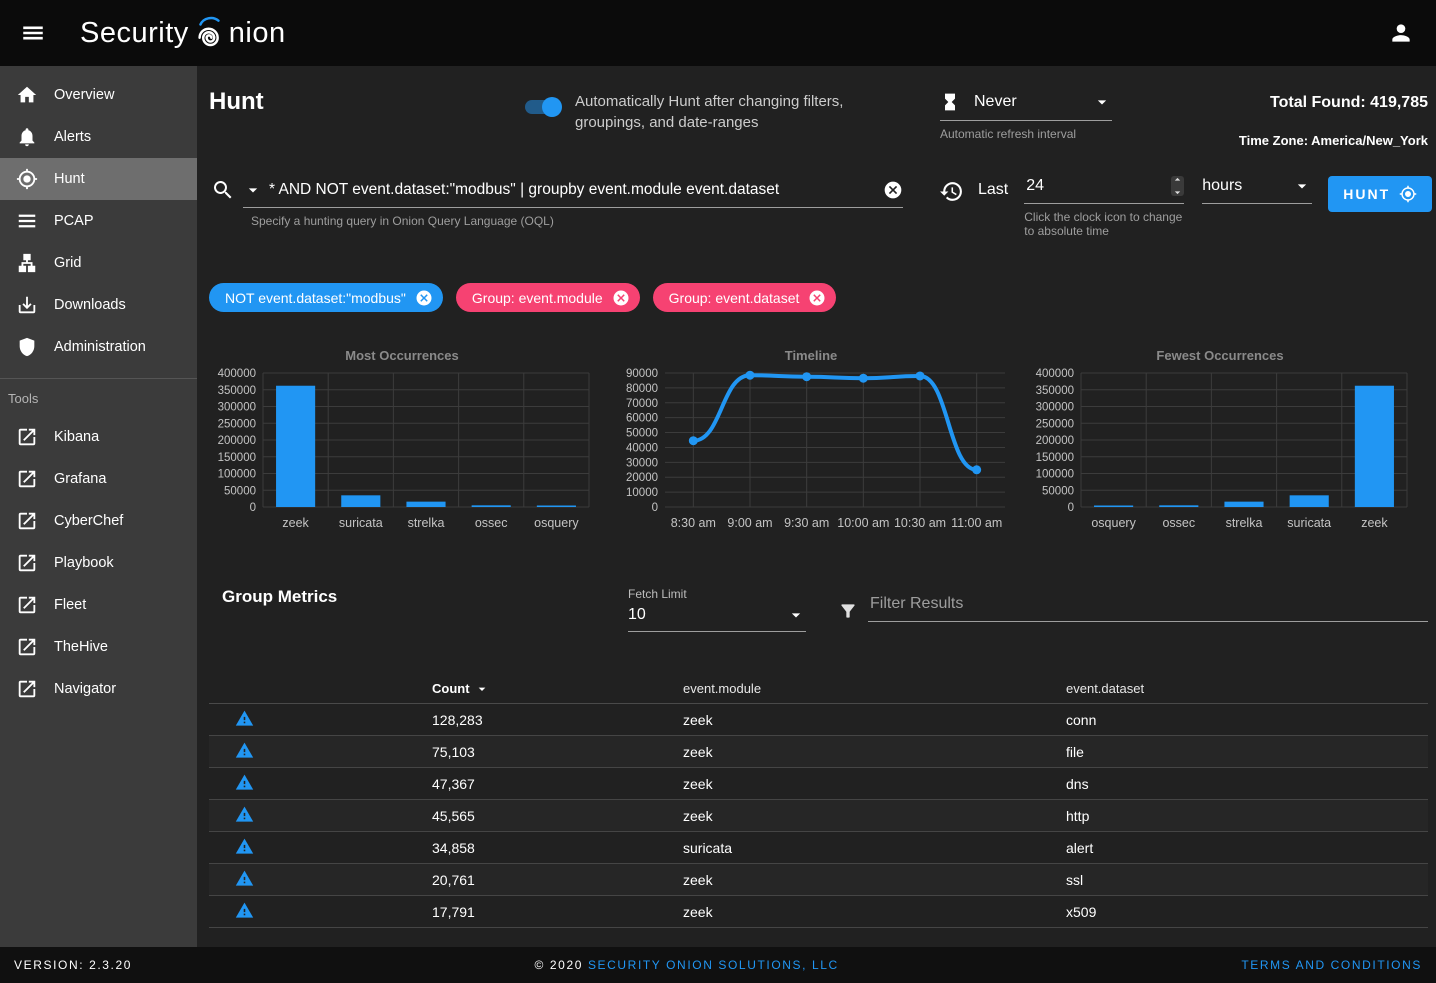  What do you see at coordinates (718, 33) in the screenshot?
I see `top-bar: Security nion` at bounding box center [718, 33].